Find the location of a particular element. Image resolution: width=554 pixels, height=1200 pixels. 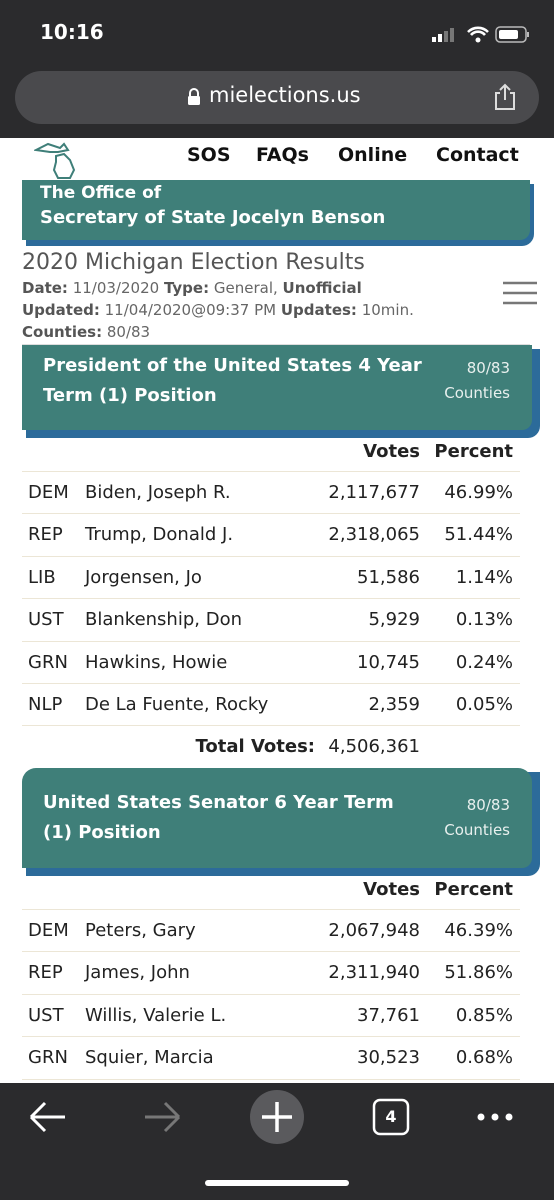

nav-link: SOS is located at coordinates (209, 155).